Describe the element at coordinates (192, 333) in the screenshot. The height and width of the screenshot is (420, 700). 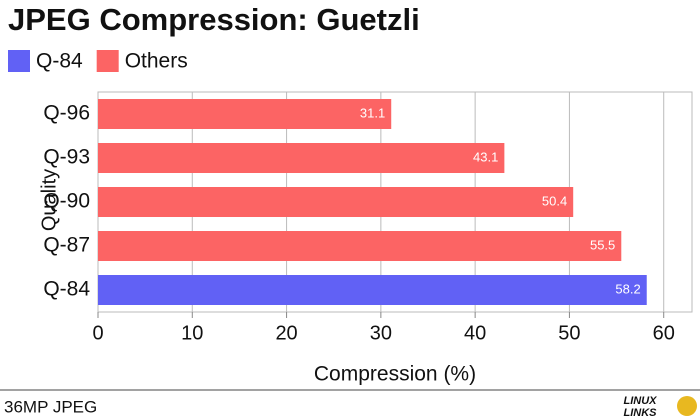
I see `x-tick-label: 10` at that location.